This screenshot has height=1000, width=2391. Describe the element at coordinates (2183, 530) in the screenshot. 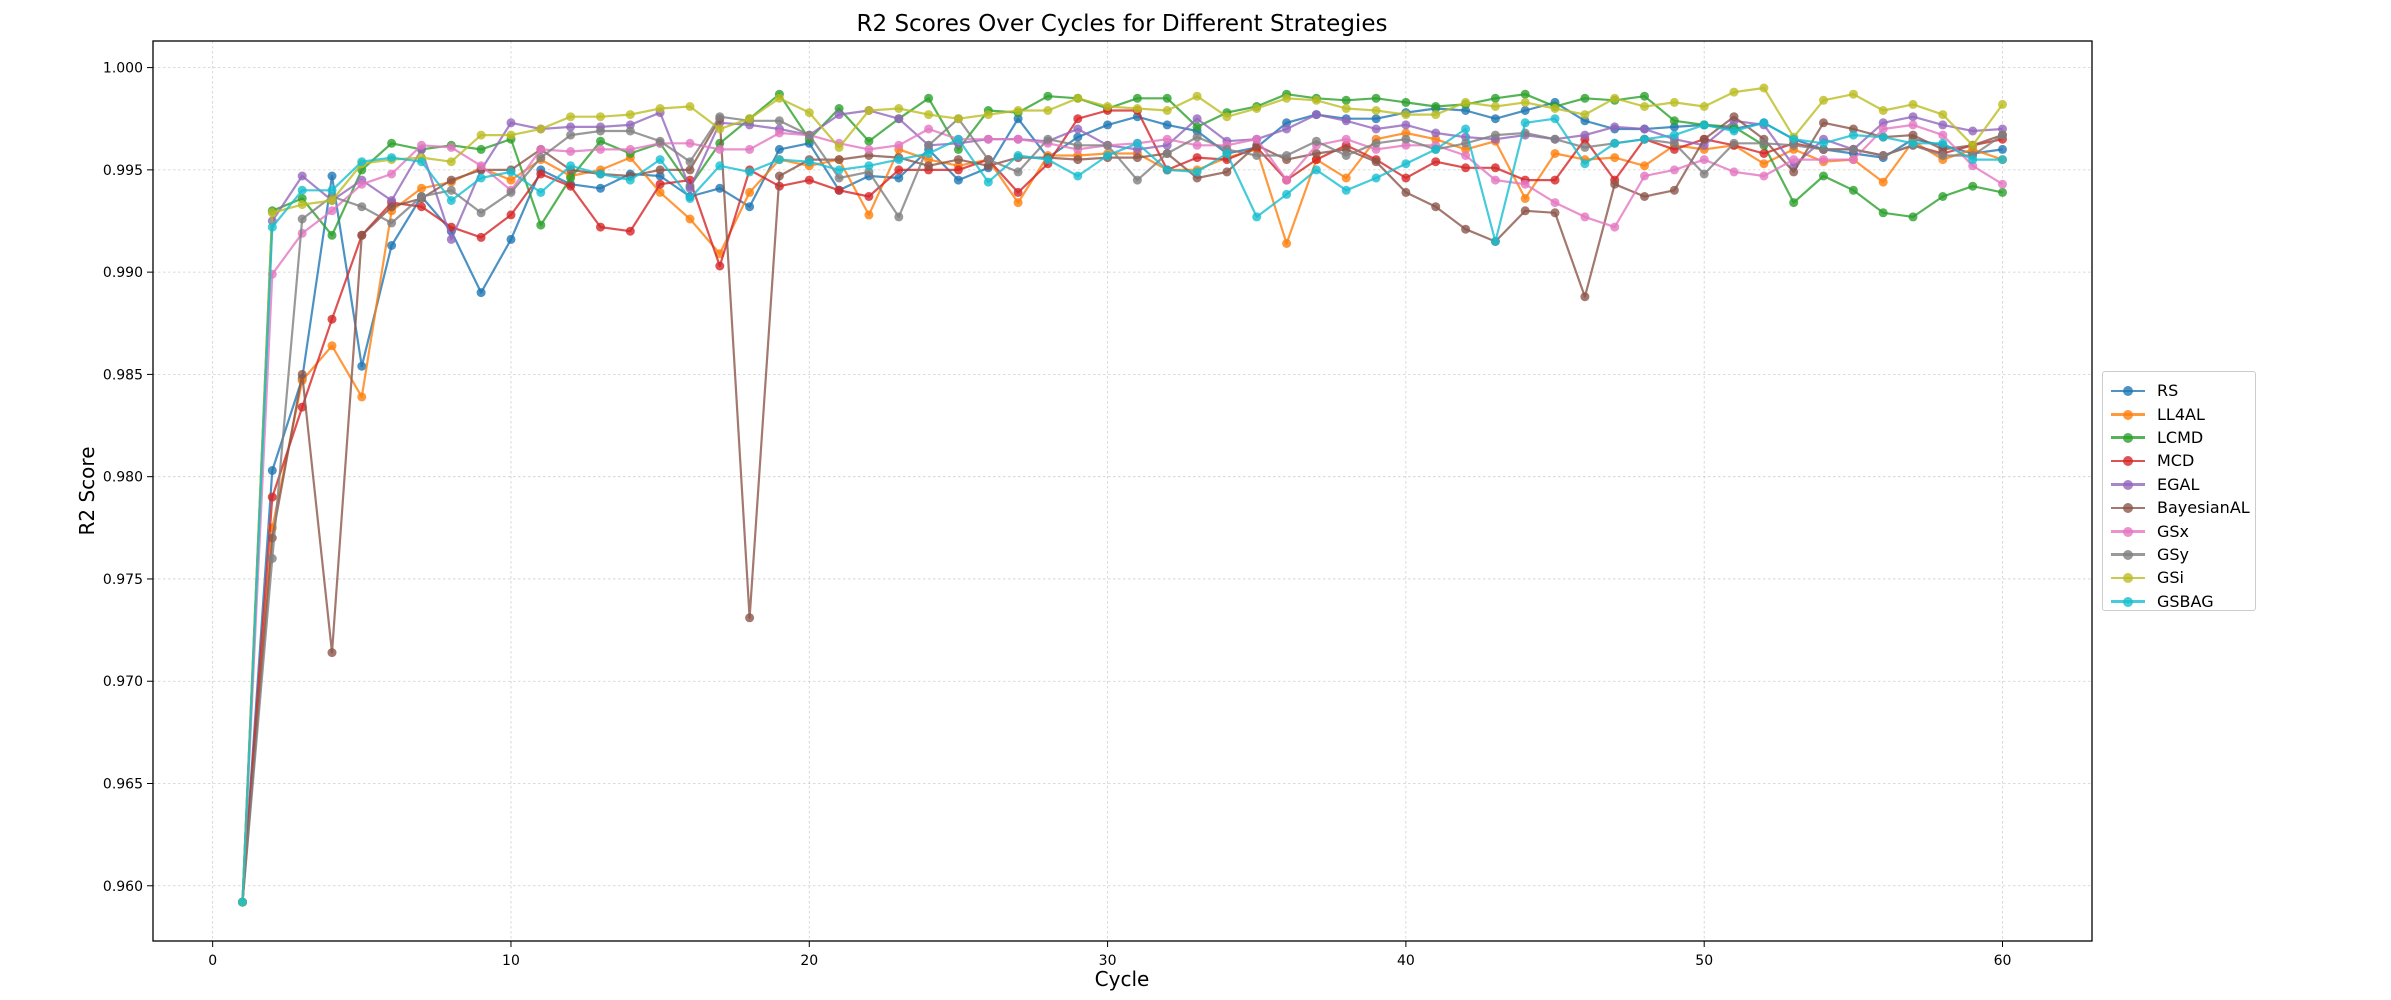

I see `legend-item: GSx` at that location.